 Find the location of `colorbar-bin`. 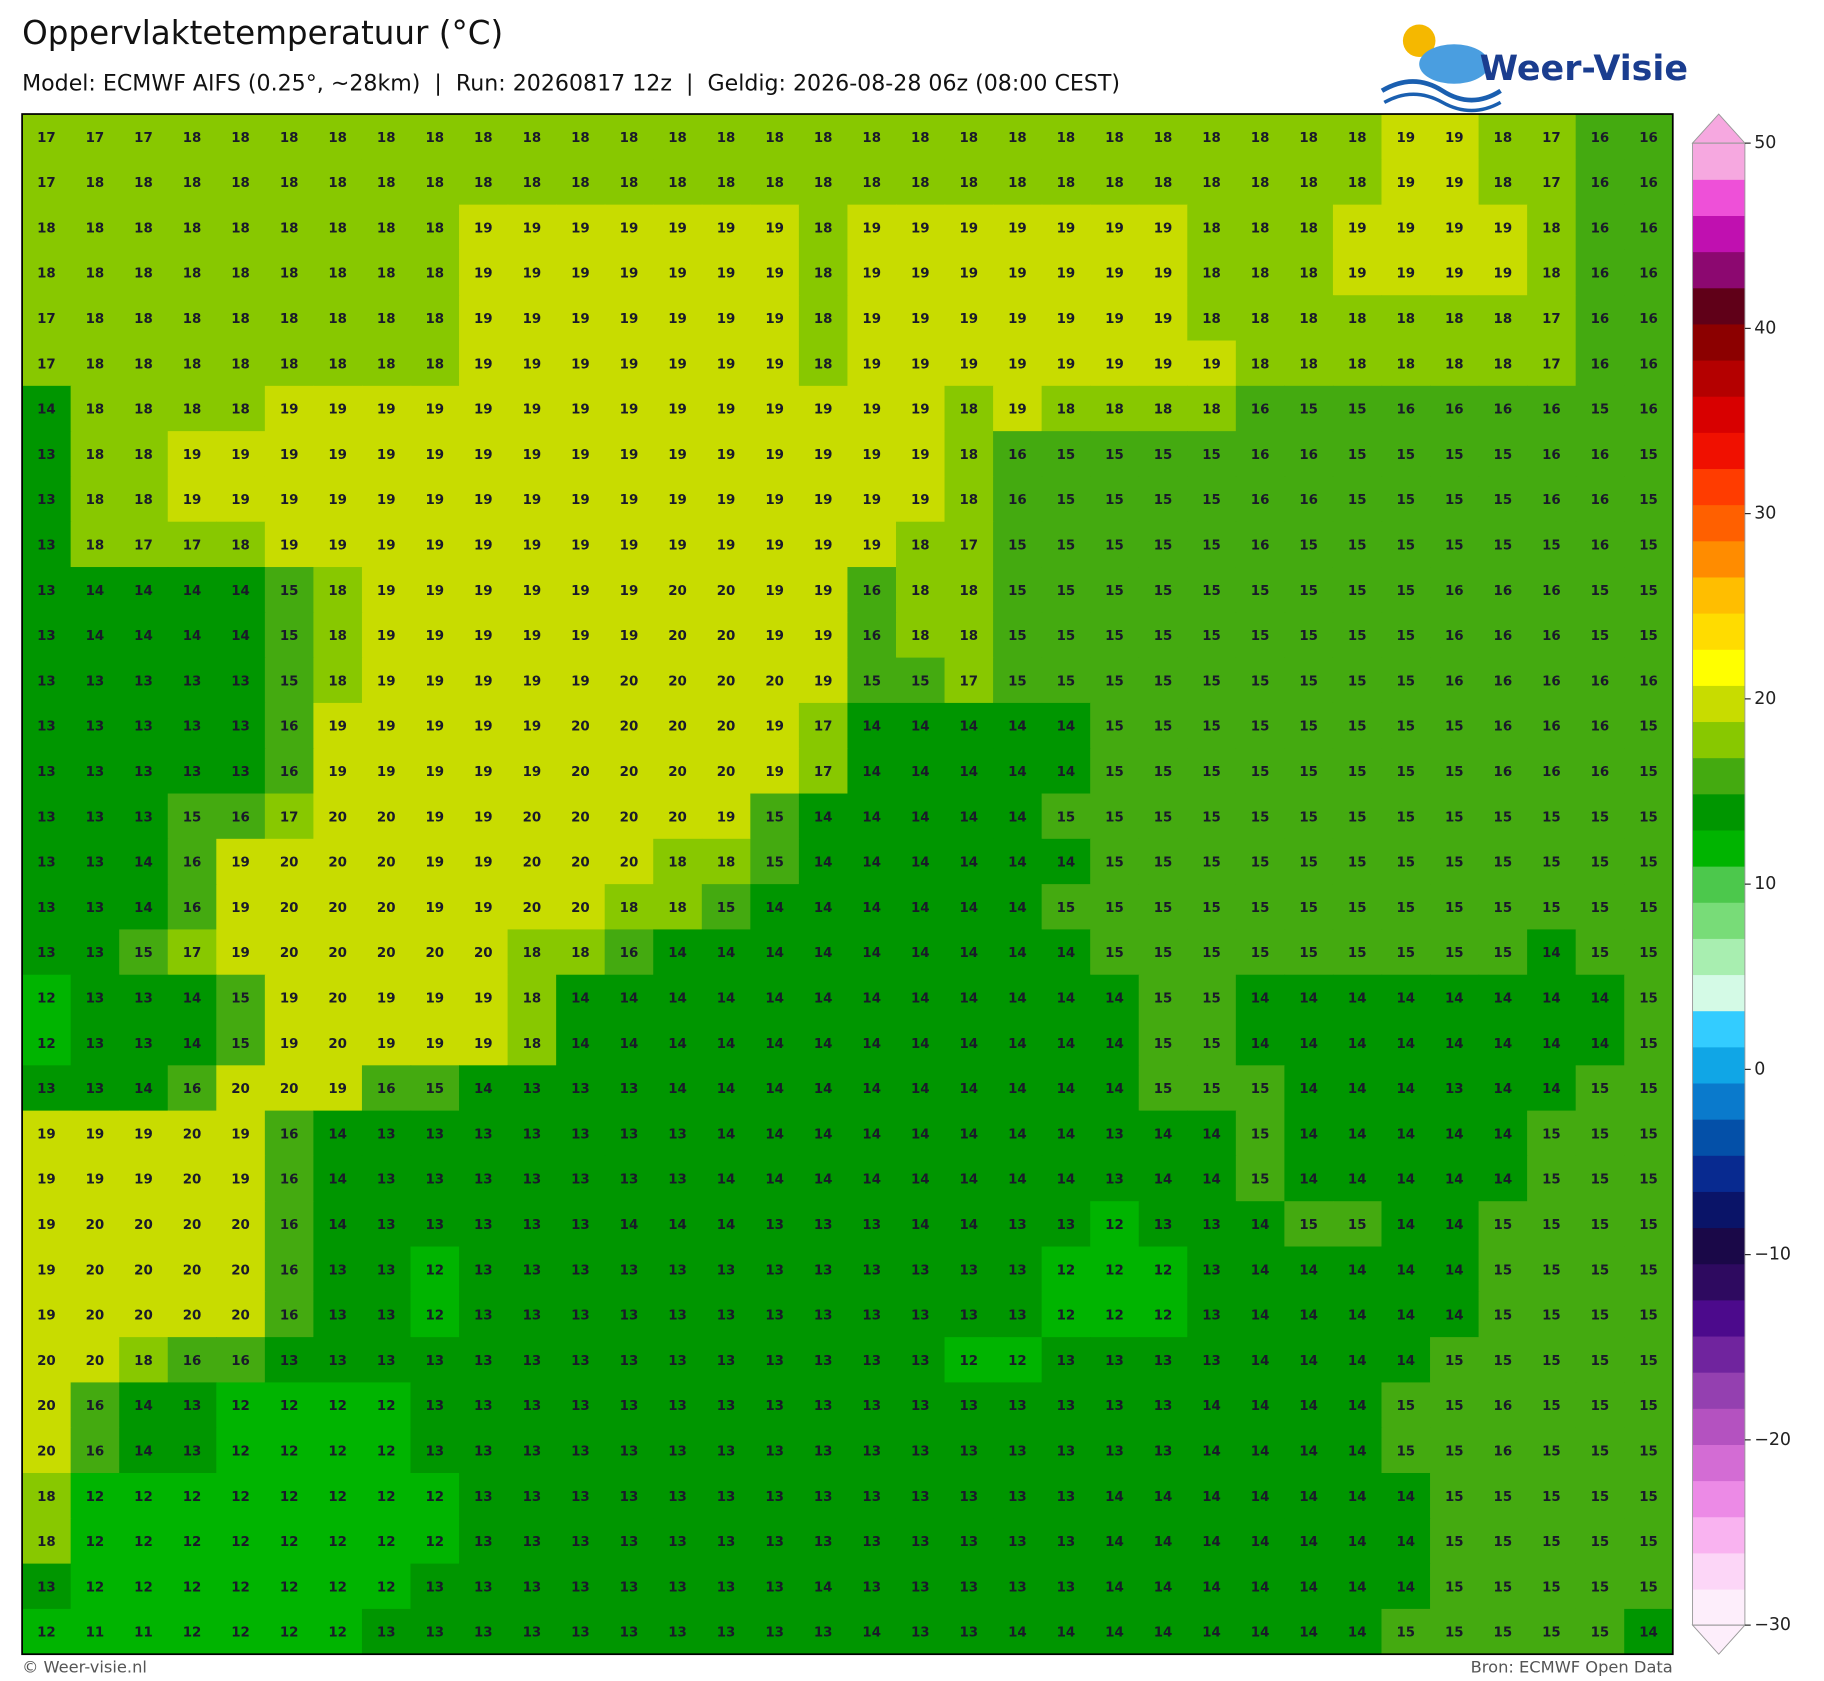

colorbar-bin is located at coordinates (1718, 848).